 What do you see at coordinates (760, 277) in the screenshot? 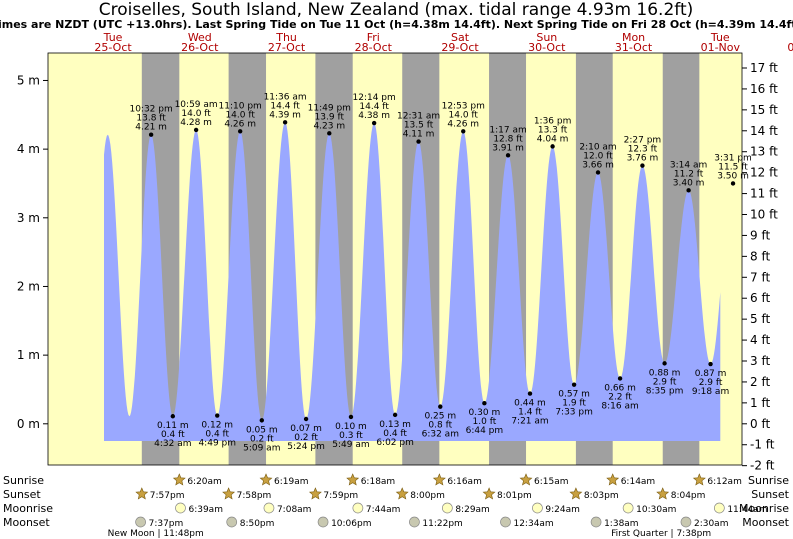
I see `right-tick-label: 7 ft` at bounding box center [760, 277].